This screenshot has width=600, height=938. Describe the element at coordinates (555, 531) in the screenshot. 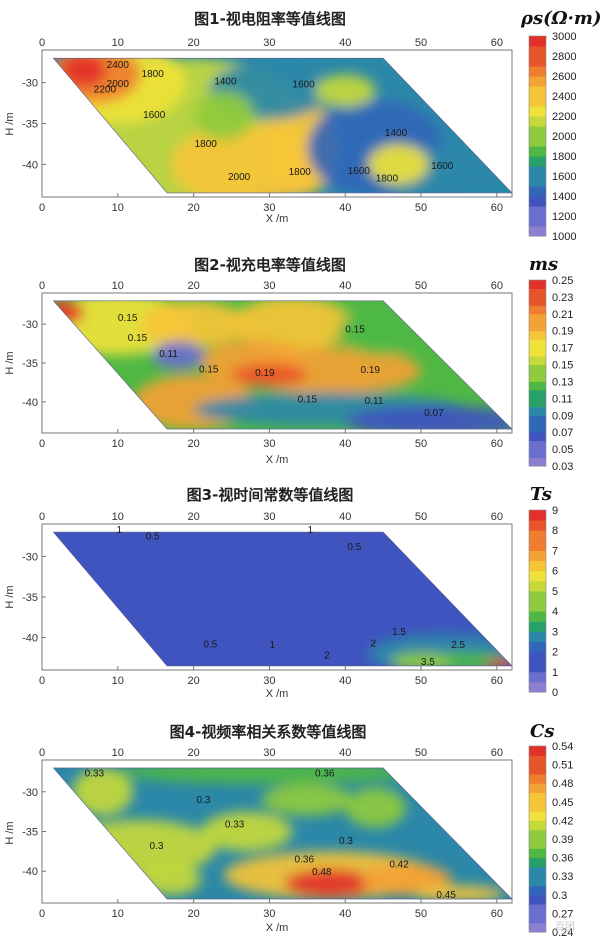

I see `colorbar-tick-label: 8` at that location.